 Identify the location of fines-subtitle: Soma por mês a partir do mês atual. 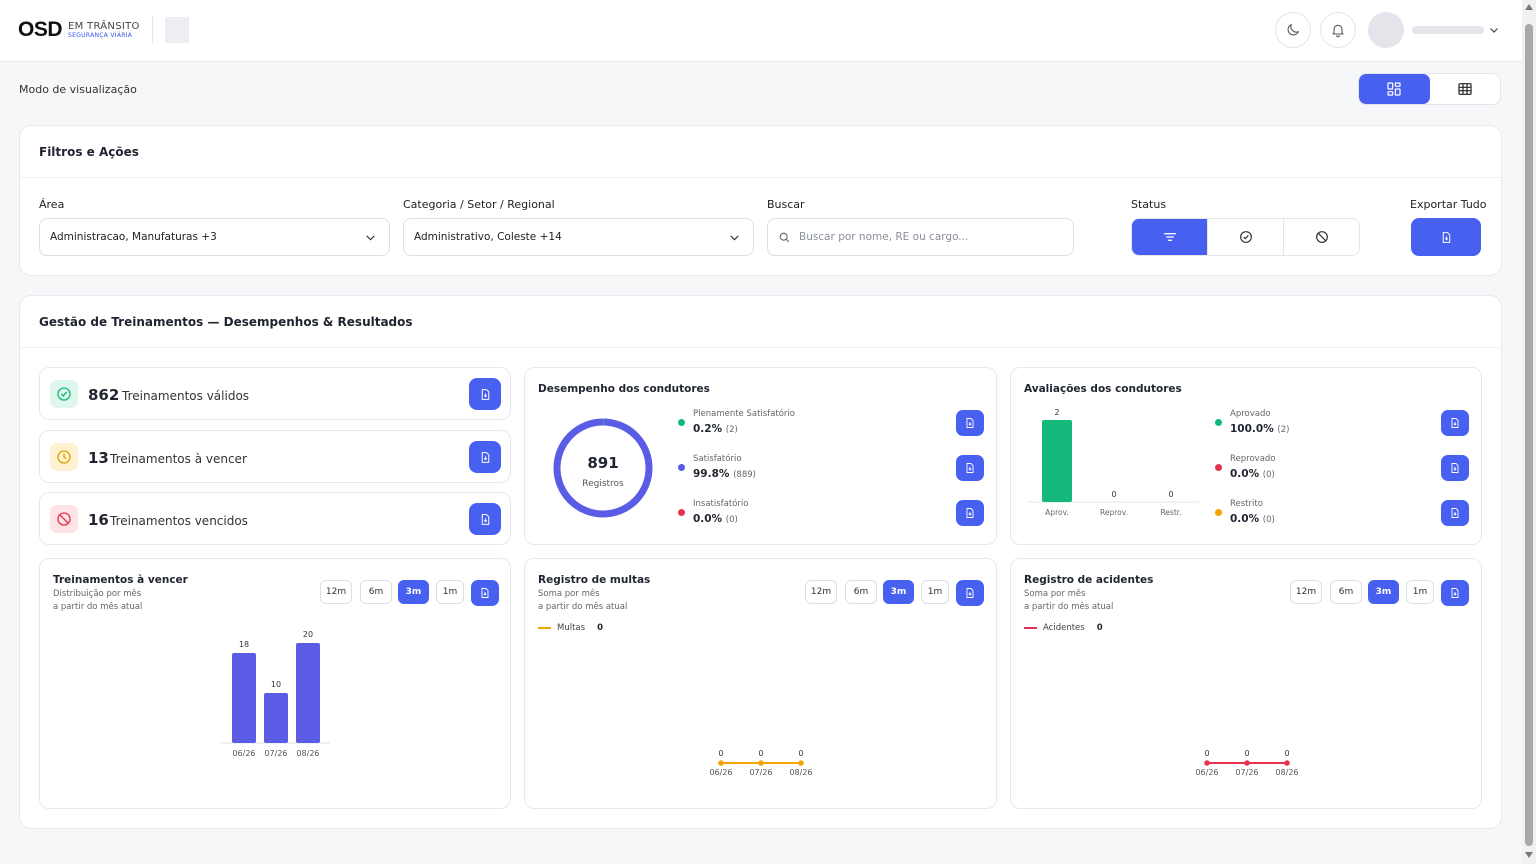
(583, 600).